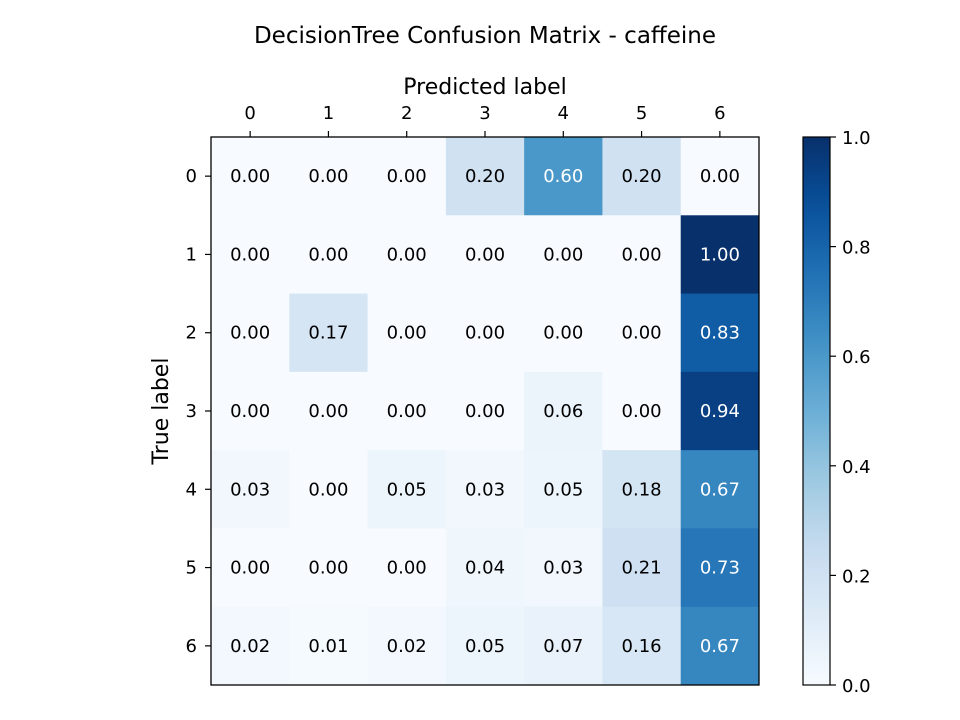 This screenshot has width=960, height=720. Describe the element at coordinates (856, 248) in the screenshot. I see `colorbar-tick-label: 0.8` at that location.